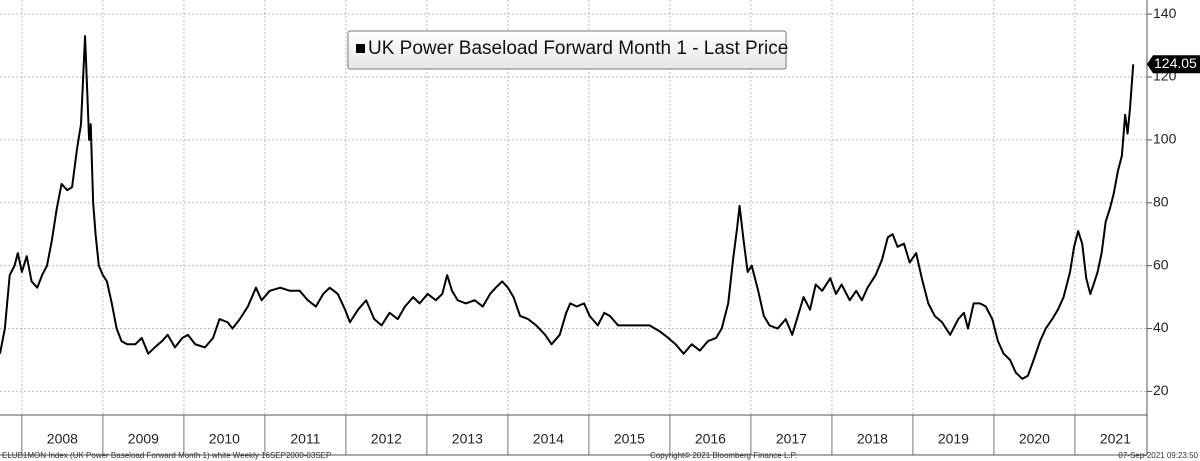 This screenshot has height=461, width=1200. I want to click on y-tick-label: 100, so click(1165, 139).